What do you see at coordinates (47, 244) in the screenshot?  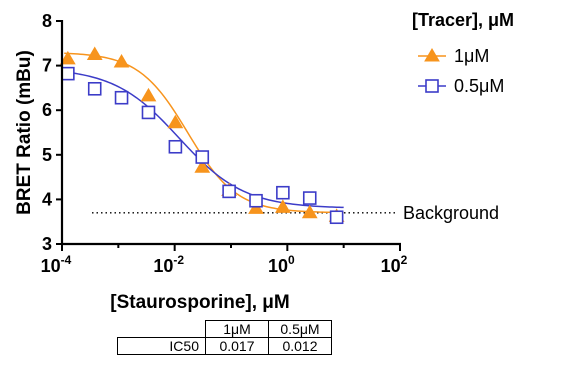 I see `y-tick-label: 3` at bounding box center [47, 244].